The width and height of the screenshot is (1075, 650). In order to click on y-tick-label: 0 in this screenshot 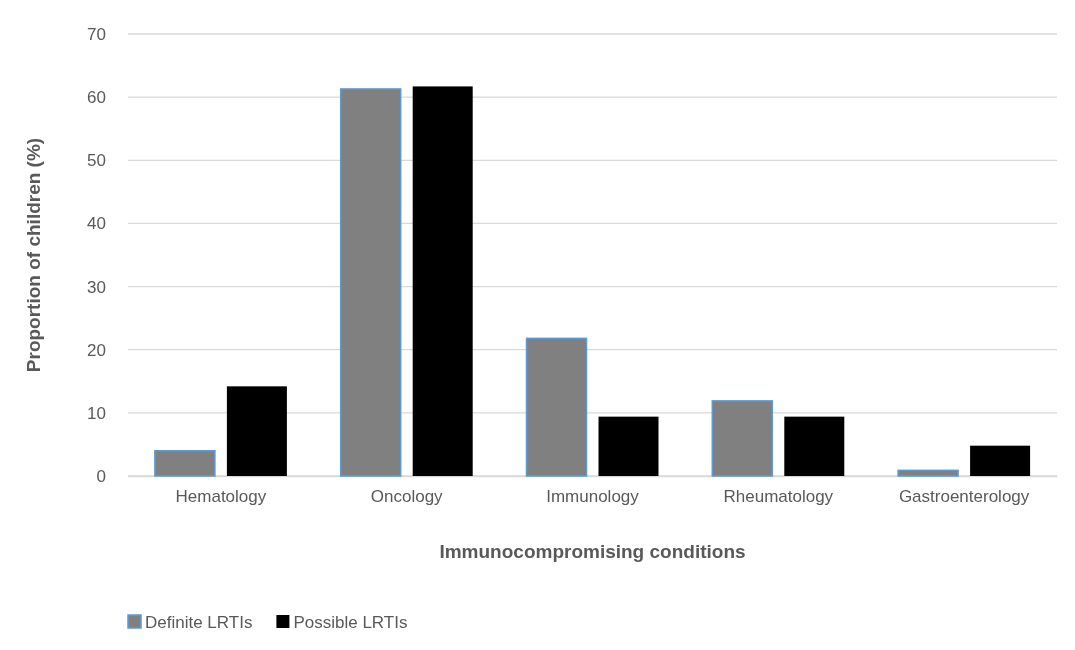, I will do `click(101, 476)`.